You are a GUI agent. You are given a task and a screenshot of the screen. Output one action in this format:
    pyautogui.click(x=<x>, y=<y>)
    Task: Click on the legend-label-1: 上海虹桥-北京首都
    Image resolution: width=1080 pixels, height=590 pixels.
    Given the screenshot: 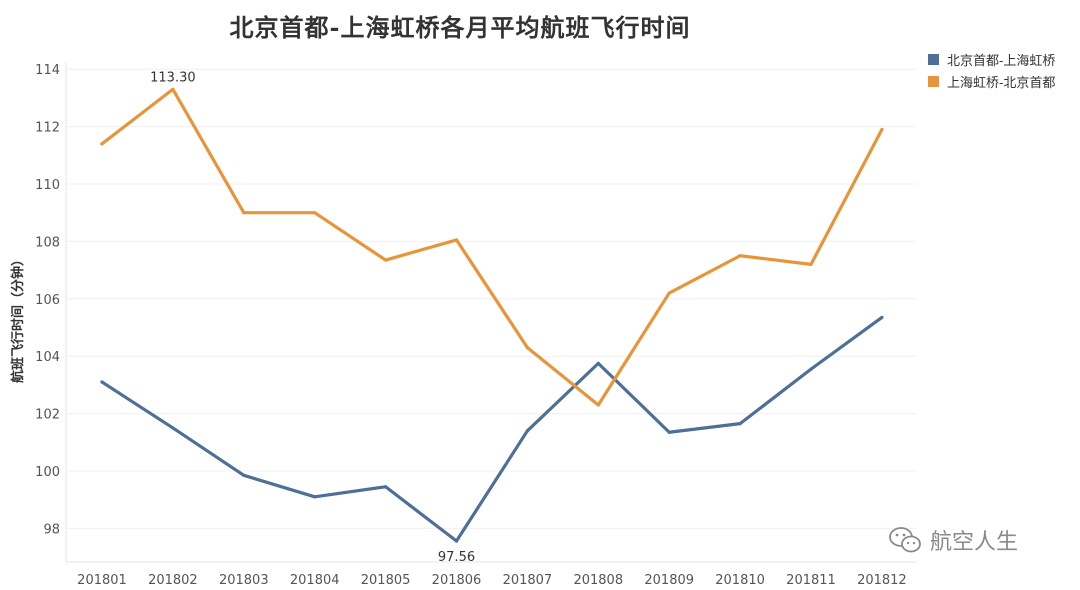 What is the action you would take?
    pyautogui.click(x=1001, y=83)
    